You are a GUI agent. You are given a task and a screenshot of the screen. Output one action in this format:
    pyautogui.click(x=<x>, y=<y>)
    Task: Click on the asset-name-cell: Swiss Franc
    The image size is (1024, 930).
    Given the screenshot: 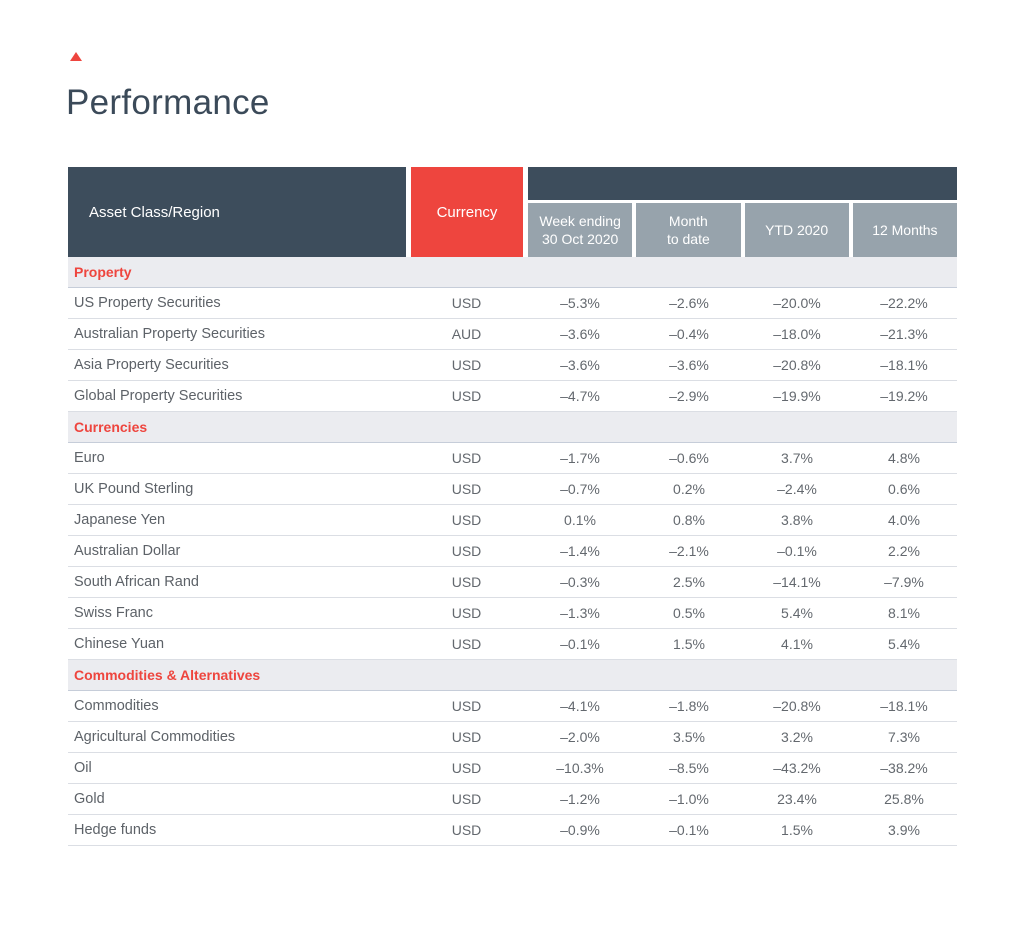 What is the action you would take?
    pyautogui.click(x=113, y=613)
    